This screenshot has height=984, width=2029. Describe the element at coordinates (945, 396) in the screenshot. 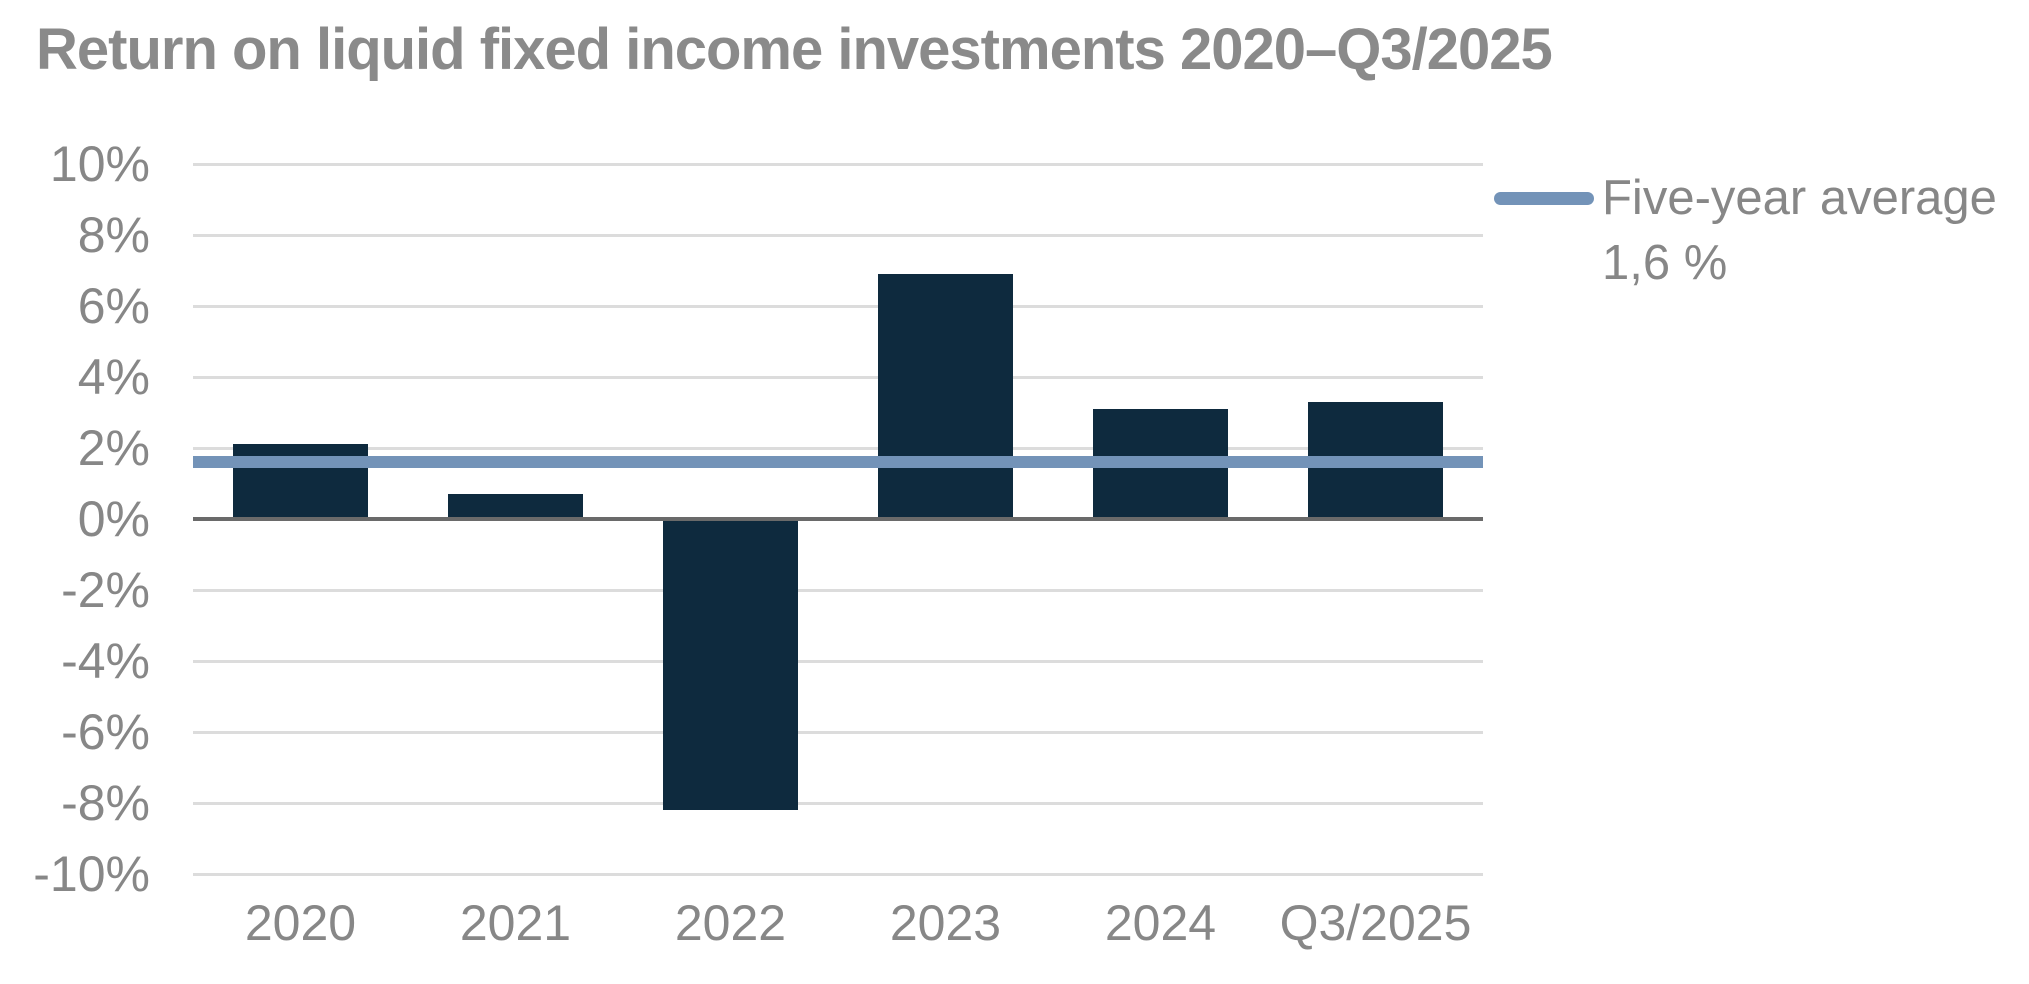

I see `bar-2023` at that location.